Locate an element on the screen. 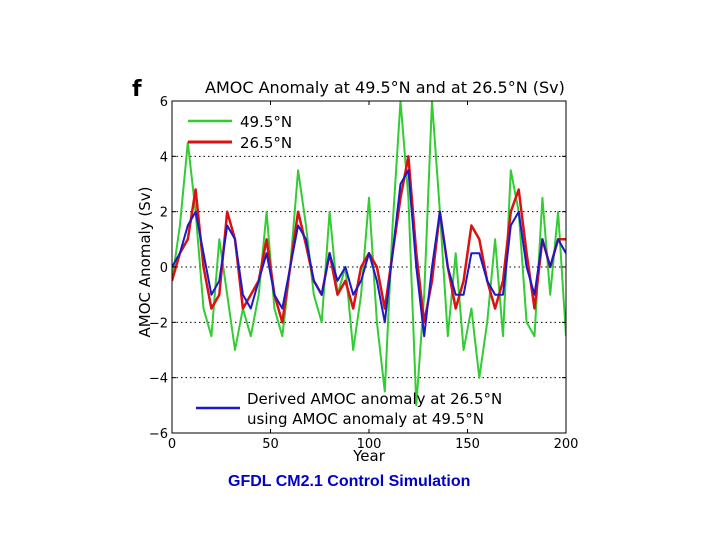 The width and height of the screenshot is (720, 540). figure-caption: GFDL CM2.1 Control Simulation is located at coordinates (349, 481).